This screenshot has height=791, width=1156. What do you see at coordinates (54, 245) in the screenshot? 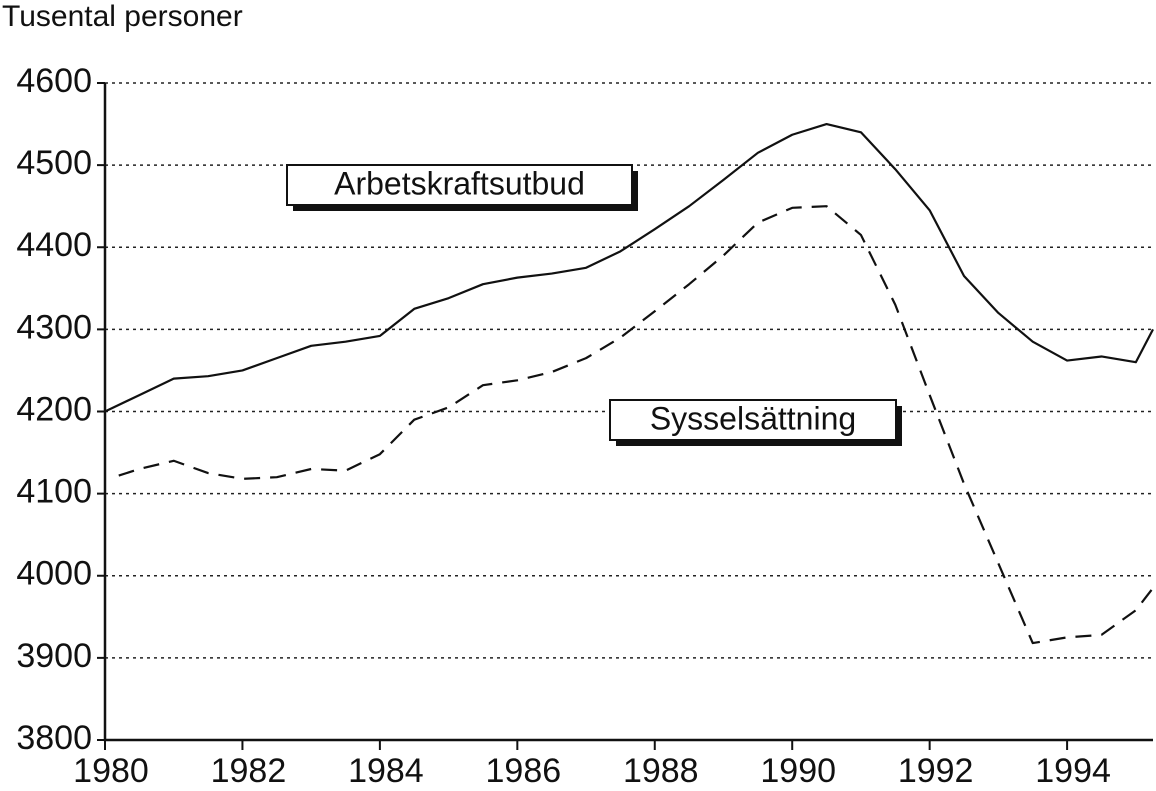
I see `y-tick-label: 4400` at bounding box center [54, 245].